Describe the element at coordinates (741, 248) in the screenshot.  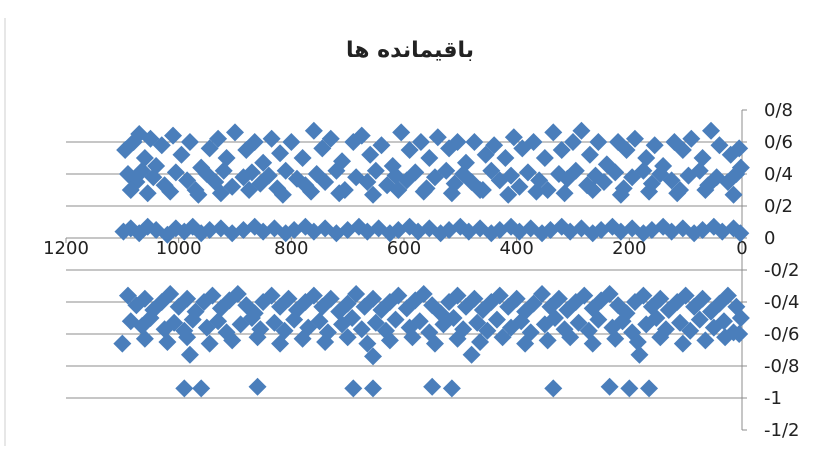
I see `x-tick-label: 0` at that location.